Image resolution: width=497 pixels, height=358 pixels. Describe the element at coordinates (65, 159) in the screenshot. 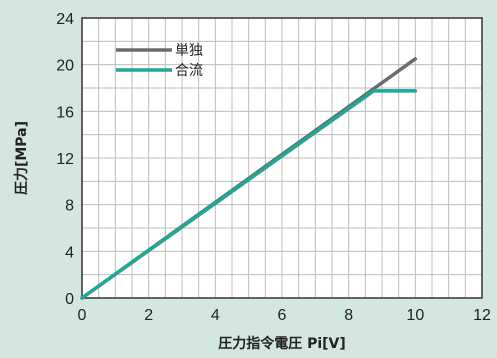

I see `y-tick-label: 12` at that location.